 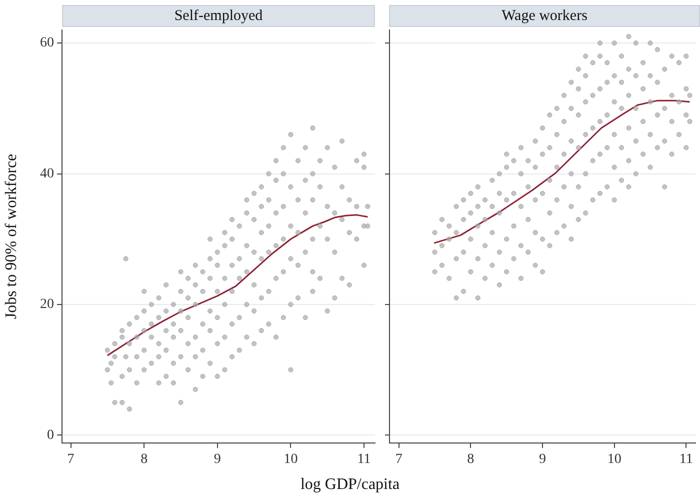 I want to click on y-tick-label: 20, so click(x=47, y=304).